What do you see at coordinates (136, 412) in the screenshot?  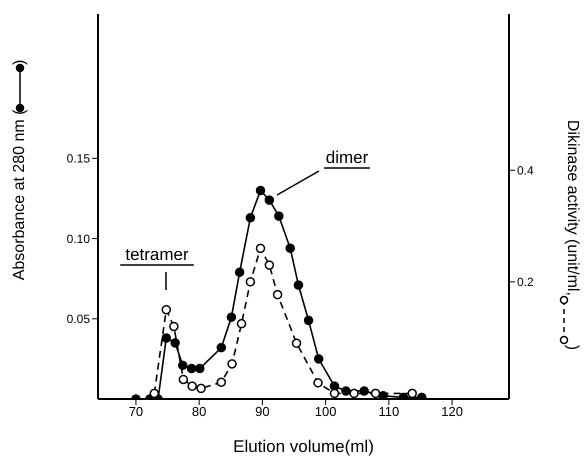 I see `x-tick-label: 70` at bounding box center [136, 412].